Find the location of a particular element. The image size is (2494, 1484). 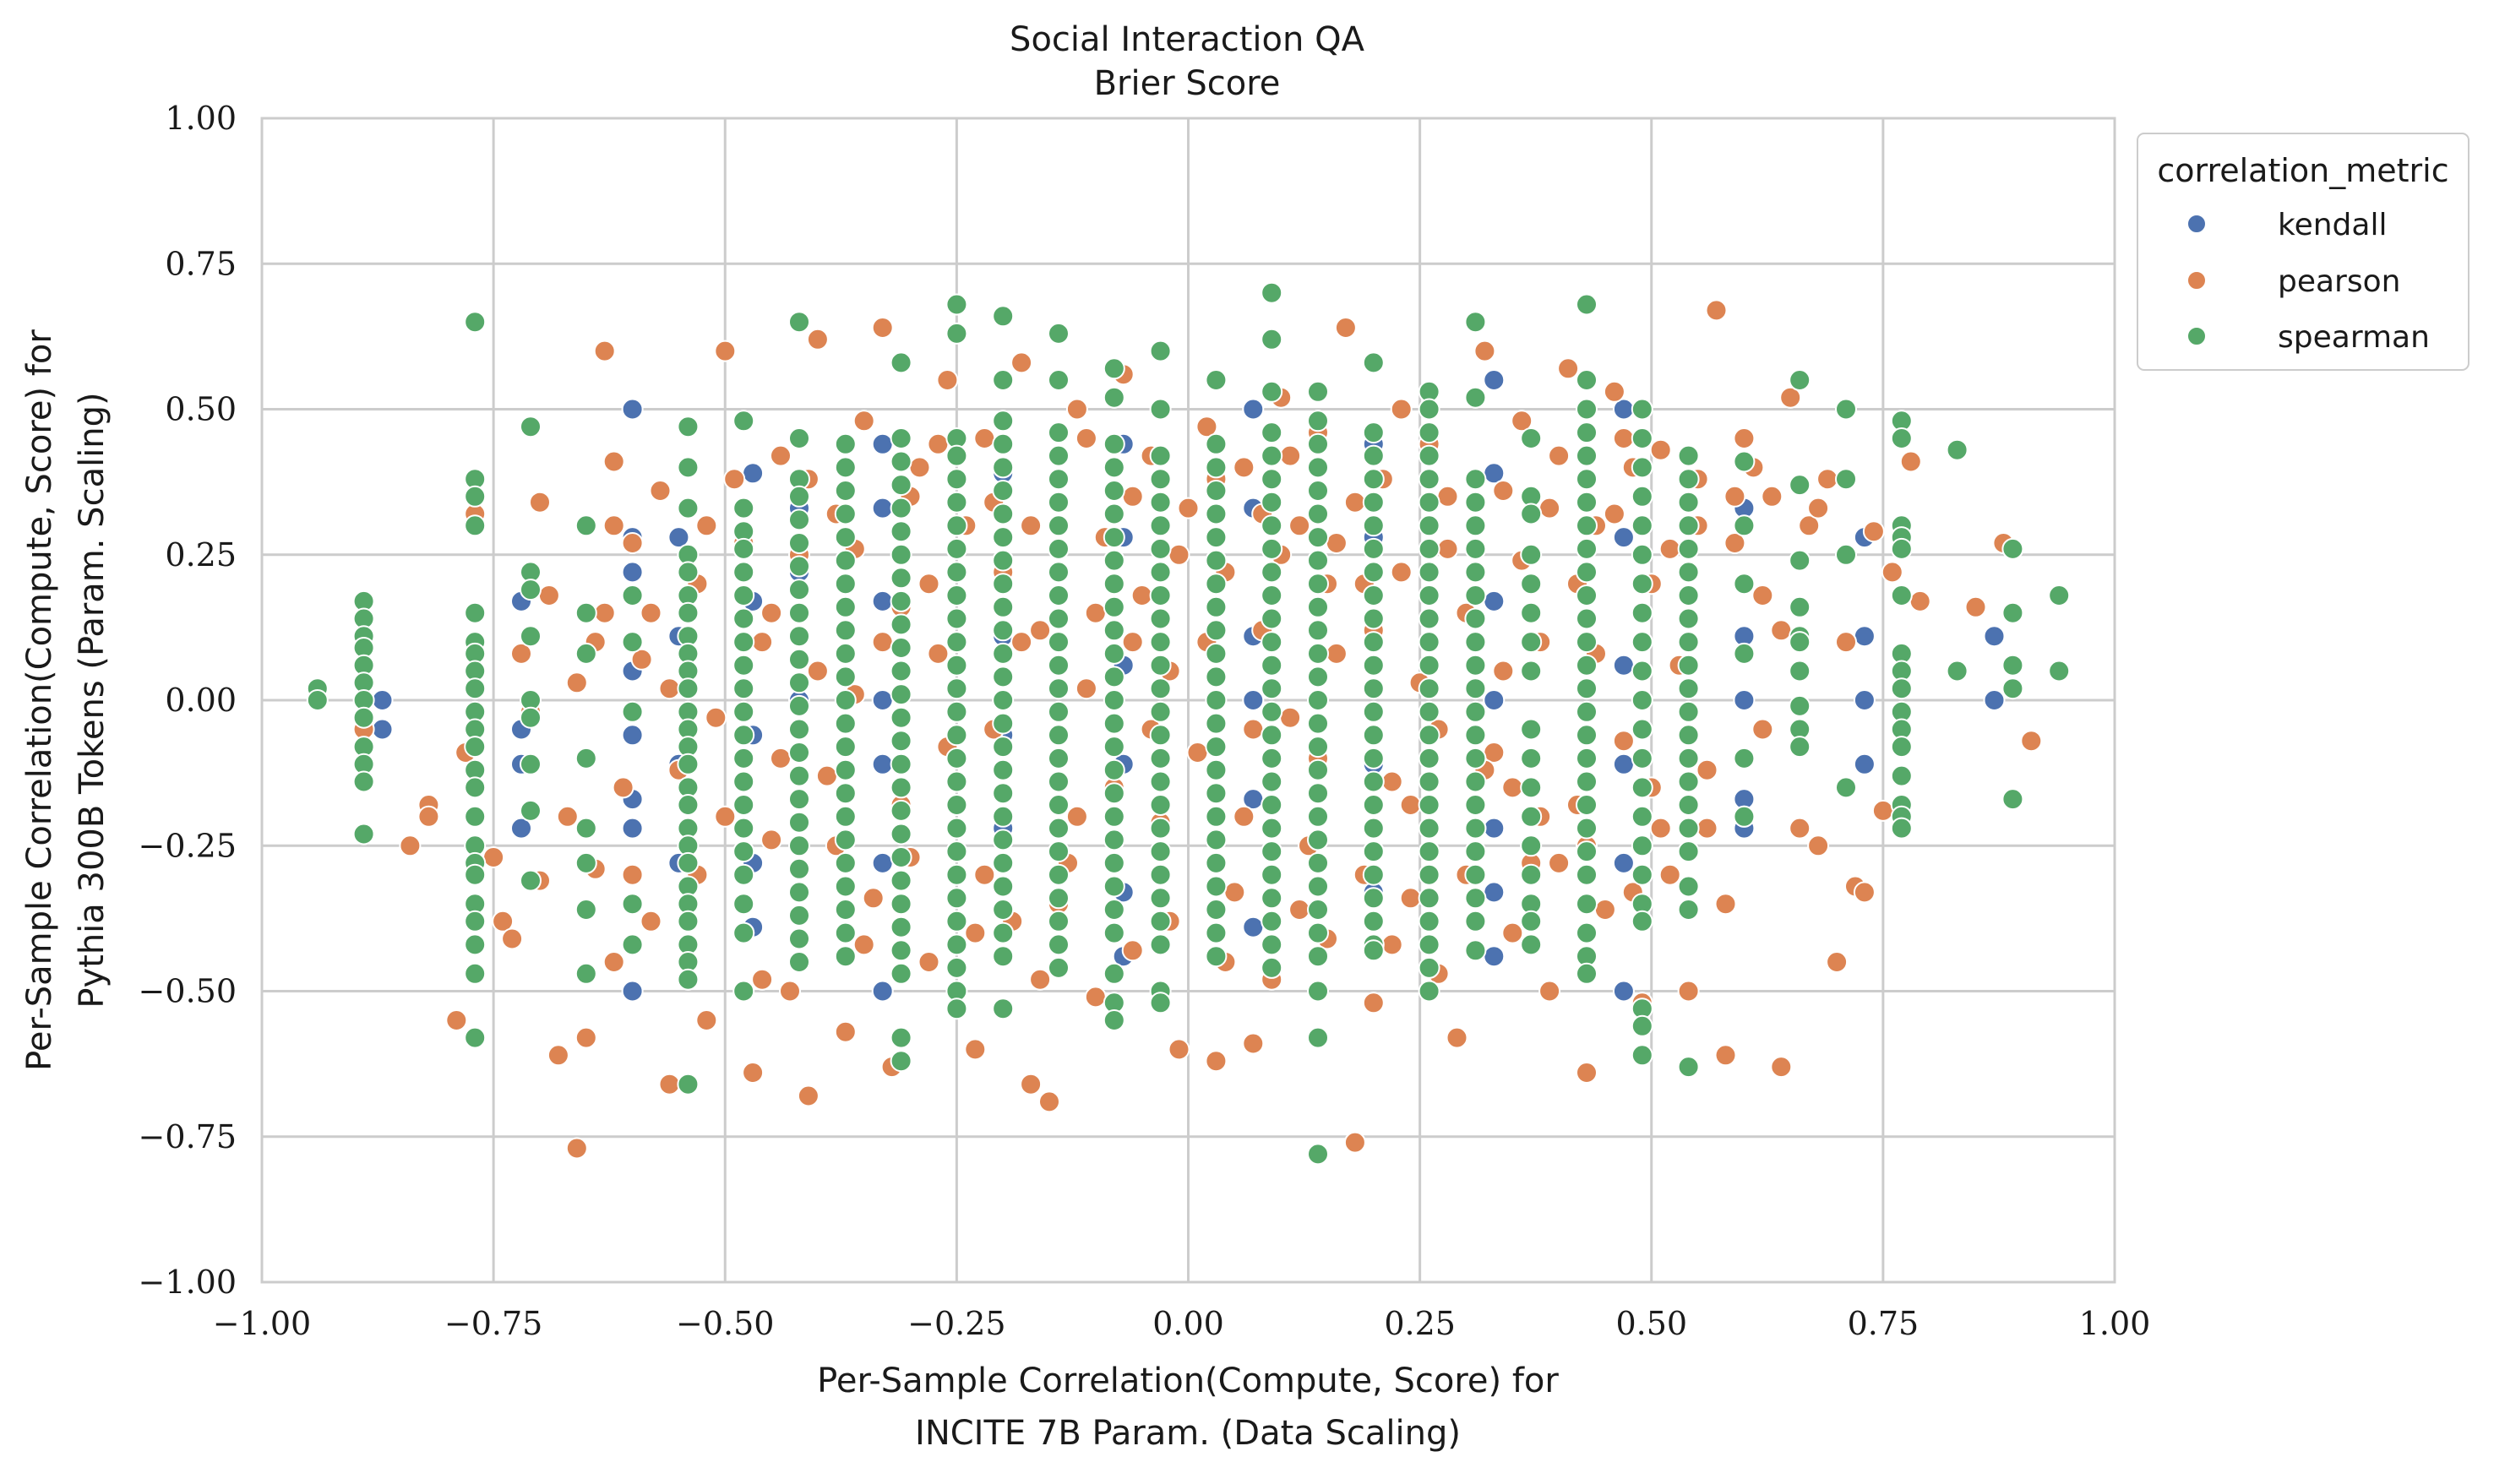

x-tick-label: −0.50 is located at coordinates (725, 1323).